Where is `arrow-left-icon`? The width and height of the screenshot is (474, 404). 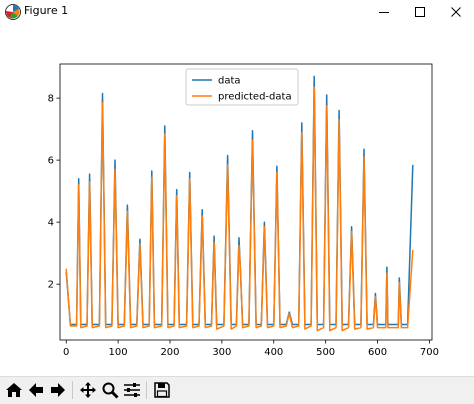
arrow-left-icon is located at coordinates (36, 390).